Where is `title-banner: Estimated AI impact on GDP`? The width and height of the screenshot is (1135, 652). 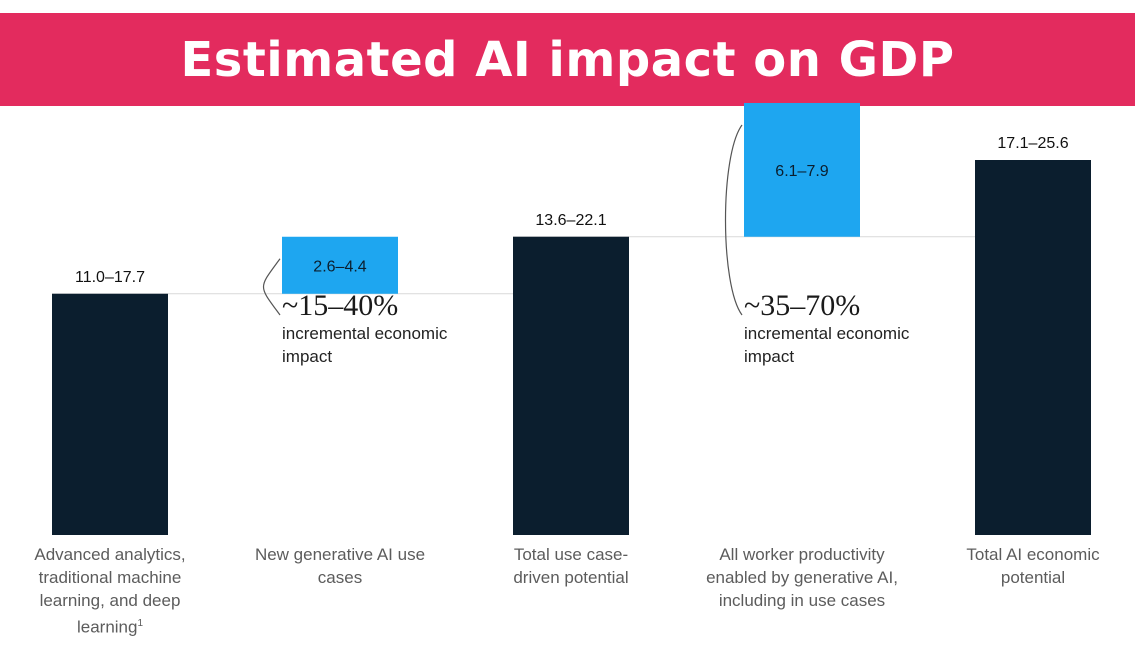
title-banner: Estimated AI impact on GDP is located at coordinates (567, 59).